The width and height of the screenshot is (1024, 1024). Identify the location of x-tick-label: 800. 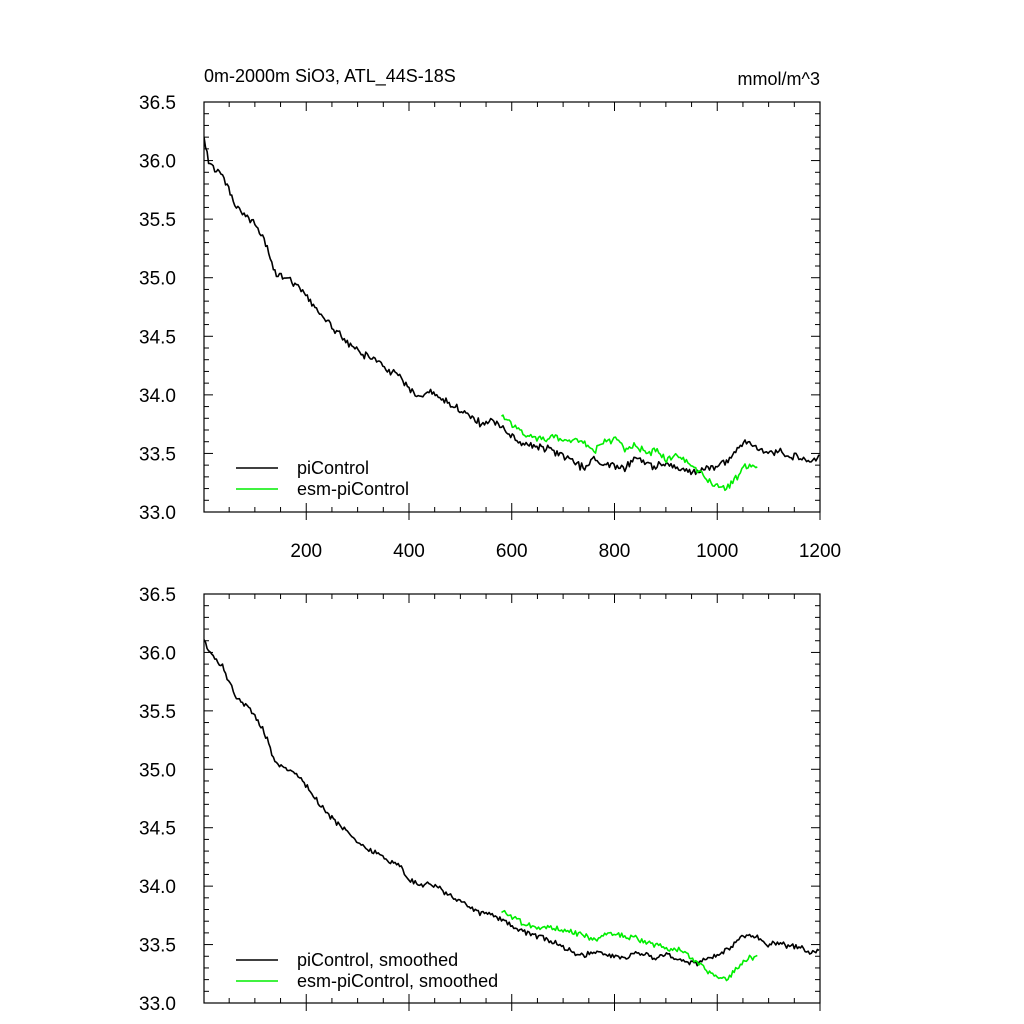
(615, 551).